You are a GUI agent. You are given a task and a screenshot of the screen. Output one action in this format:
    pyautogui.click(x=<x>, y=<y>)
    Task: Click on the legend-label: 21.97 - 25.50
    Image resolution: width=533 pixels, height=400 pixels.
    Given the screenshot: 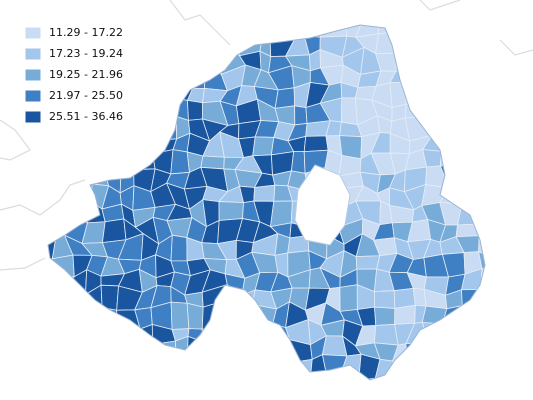 What is the action you would take?
    pyautogui.click(x=86, y=95)
    